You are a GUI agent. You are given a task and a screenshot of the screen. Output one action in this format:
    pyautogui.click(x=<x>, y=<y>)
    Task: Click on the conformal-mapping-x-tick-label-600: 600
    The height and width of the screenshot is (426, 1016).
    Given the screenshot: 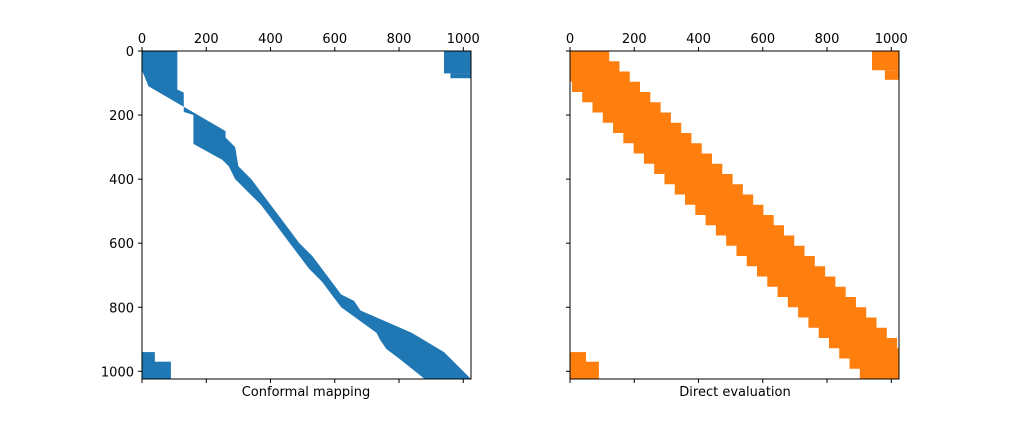 What is the action you would take?
    pyautogui.click(x=334, y=39)
    